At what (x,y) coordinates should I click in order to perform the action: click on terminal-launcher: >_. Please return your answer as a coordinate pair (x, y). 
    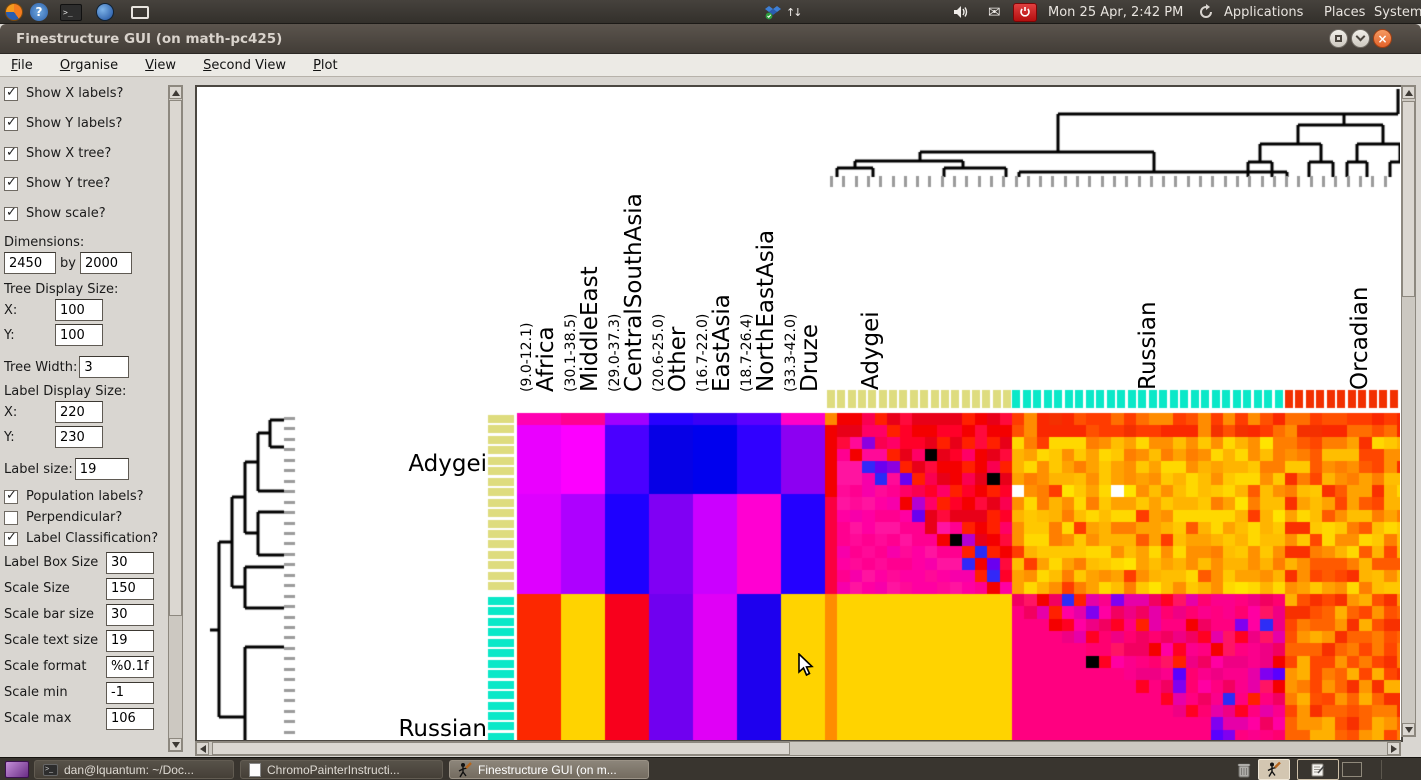
    Looking at the image, I should click on (71, 12).